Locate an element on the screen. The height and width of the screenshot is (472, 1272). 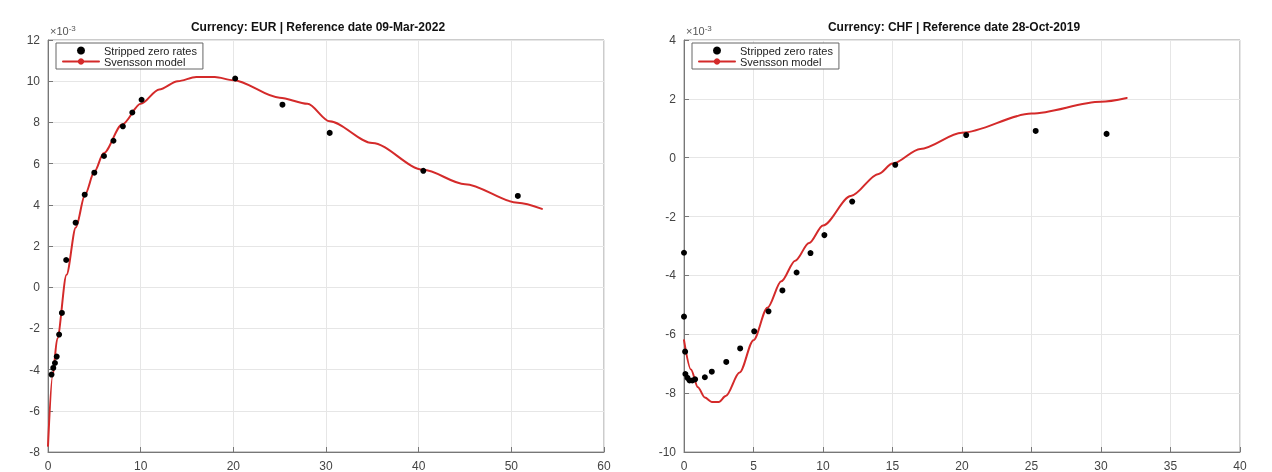
x-tick-label: 15 is located at coordinates (892, 465).